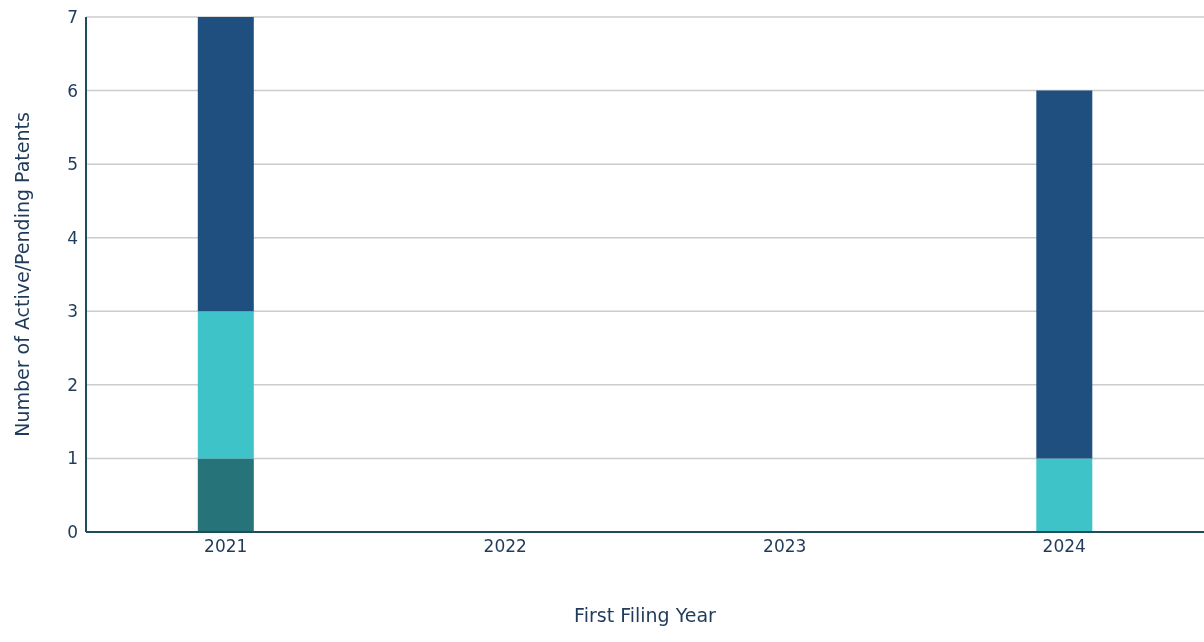 The height and width of the screenshot is (642, 1204). I want to click on x-tick-label: 2022, so click(505, 546).